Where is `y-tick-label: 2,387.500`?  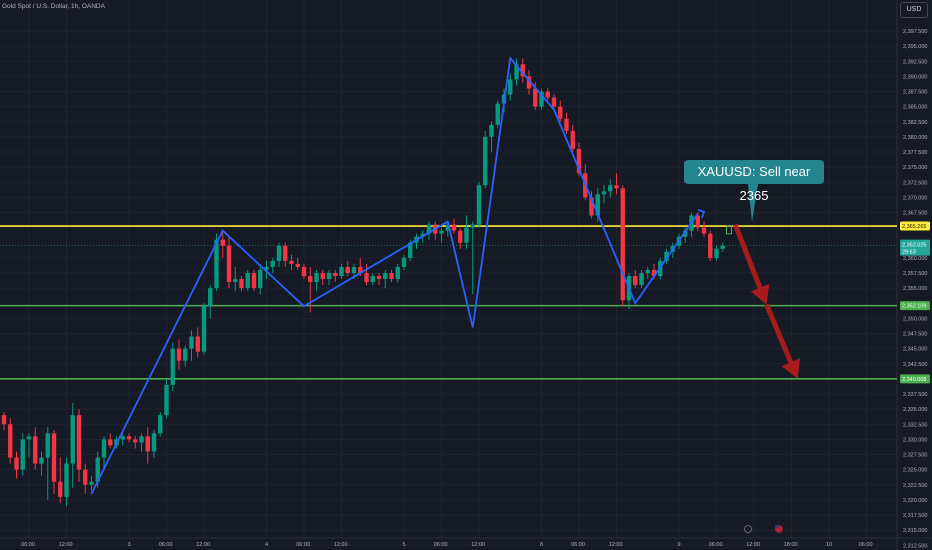 y-tick-label: 2,387.500 is located at coordinates (915, 93).